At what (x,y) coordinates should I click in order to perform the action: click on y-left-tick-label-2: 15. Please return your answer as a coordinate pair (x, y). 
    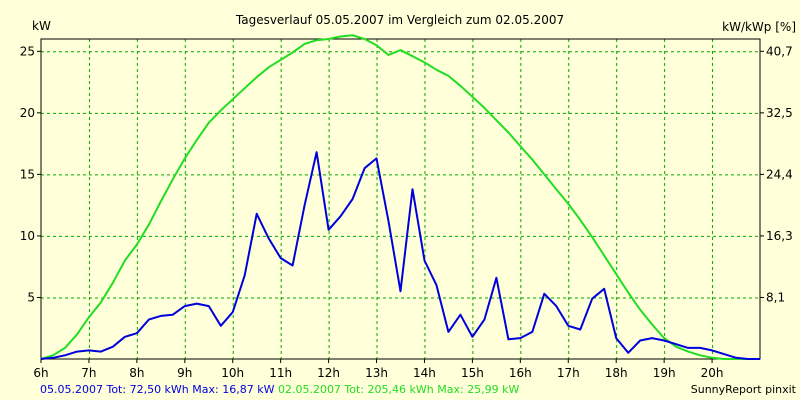
    Looking at the image, I should click on (27, 174).